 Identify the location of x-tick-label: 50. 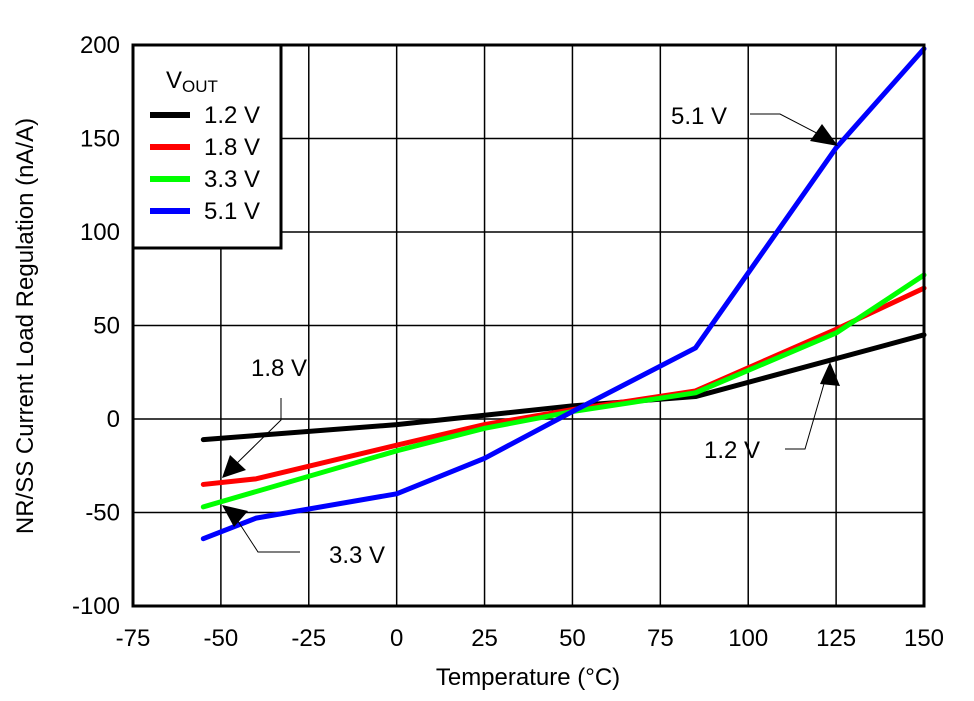
(572, 638).